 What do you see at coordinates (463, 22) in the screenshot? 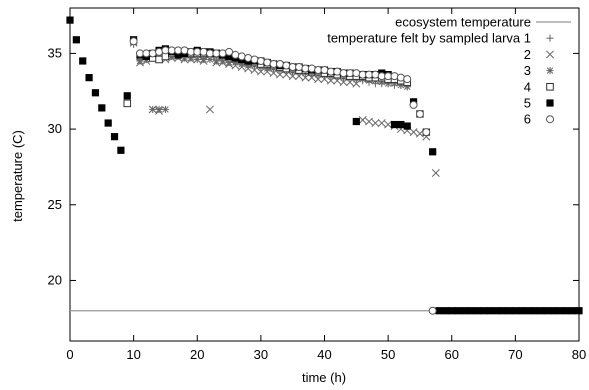
I see `legend-label: ecosystem temperature` at bounding box center [463, 22].